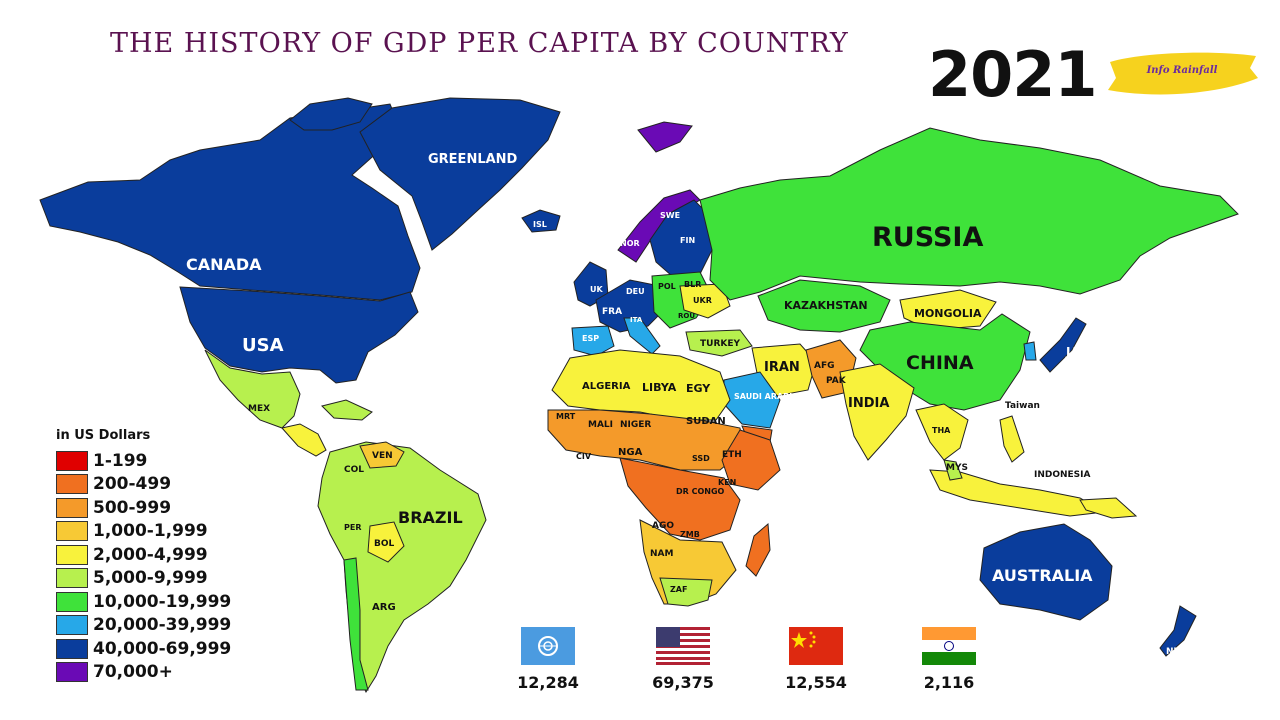 The height and width of the screenshot is (720, 1280). I want to click on region-venezuela, so click(382, 455).